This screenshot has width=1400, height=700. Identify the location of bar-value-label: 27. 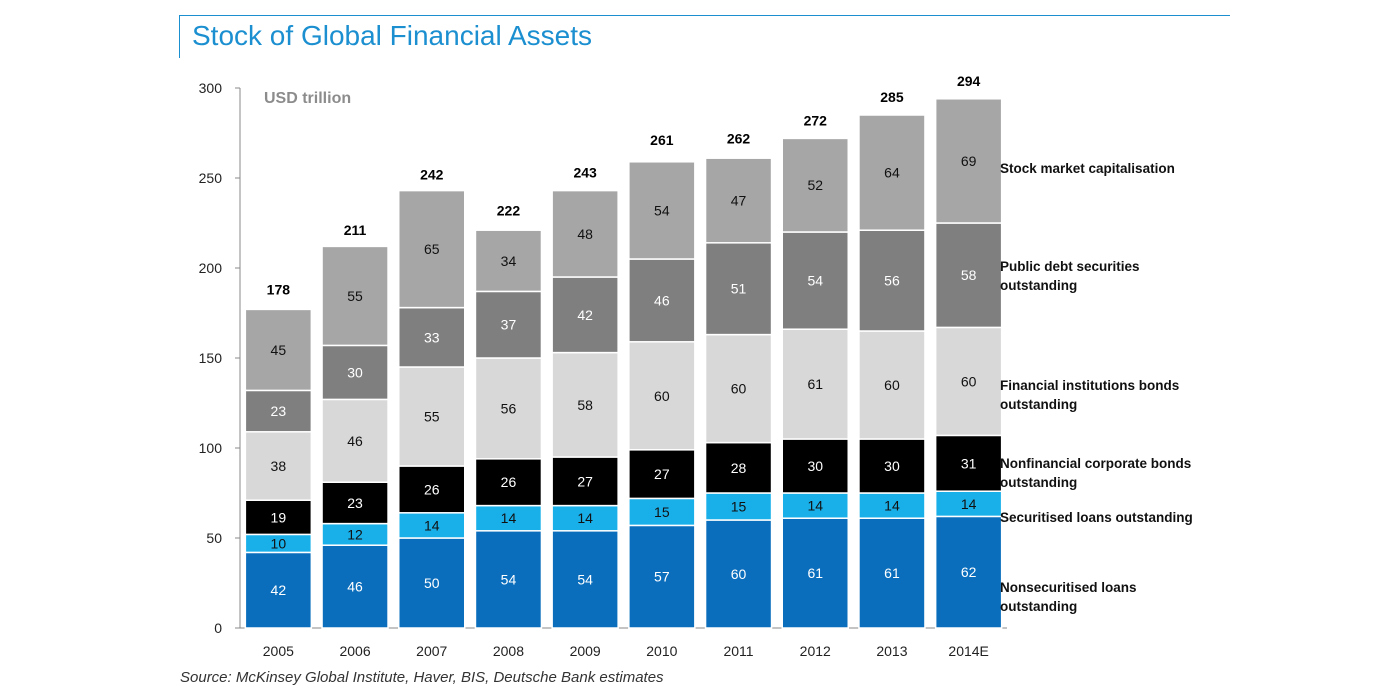
(585, 481).